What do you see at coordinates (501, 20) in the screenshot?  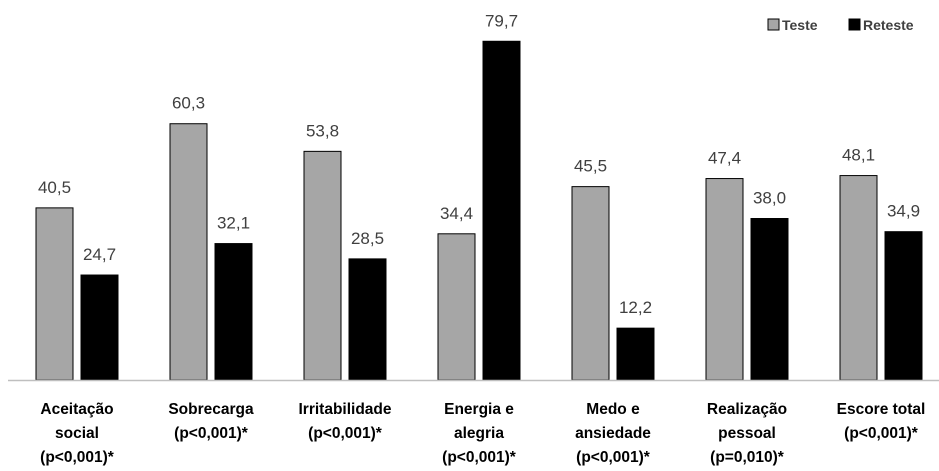 I see `value-label-reteste-energia-e: 79,7` at bounding box center [501, 20].